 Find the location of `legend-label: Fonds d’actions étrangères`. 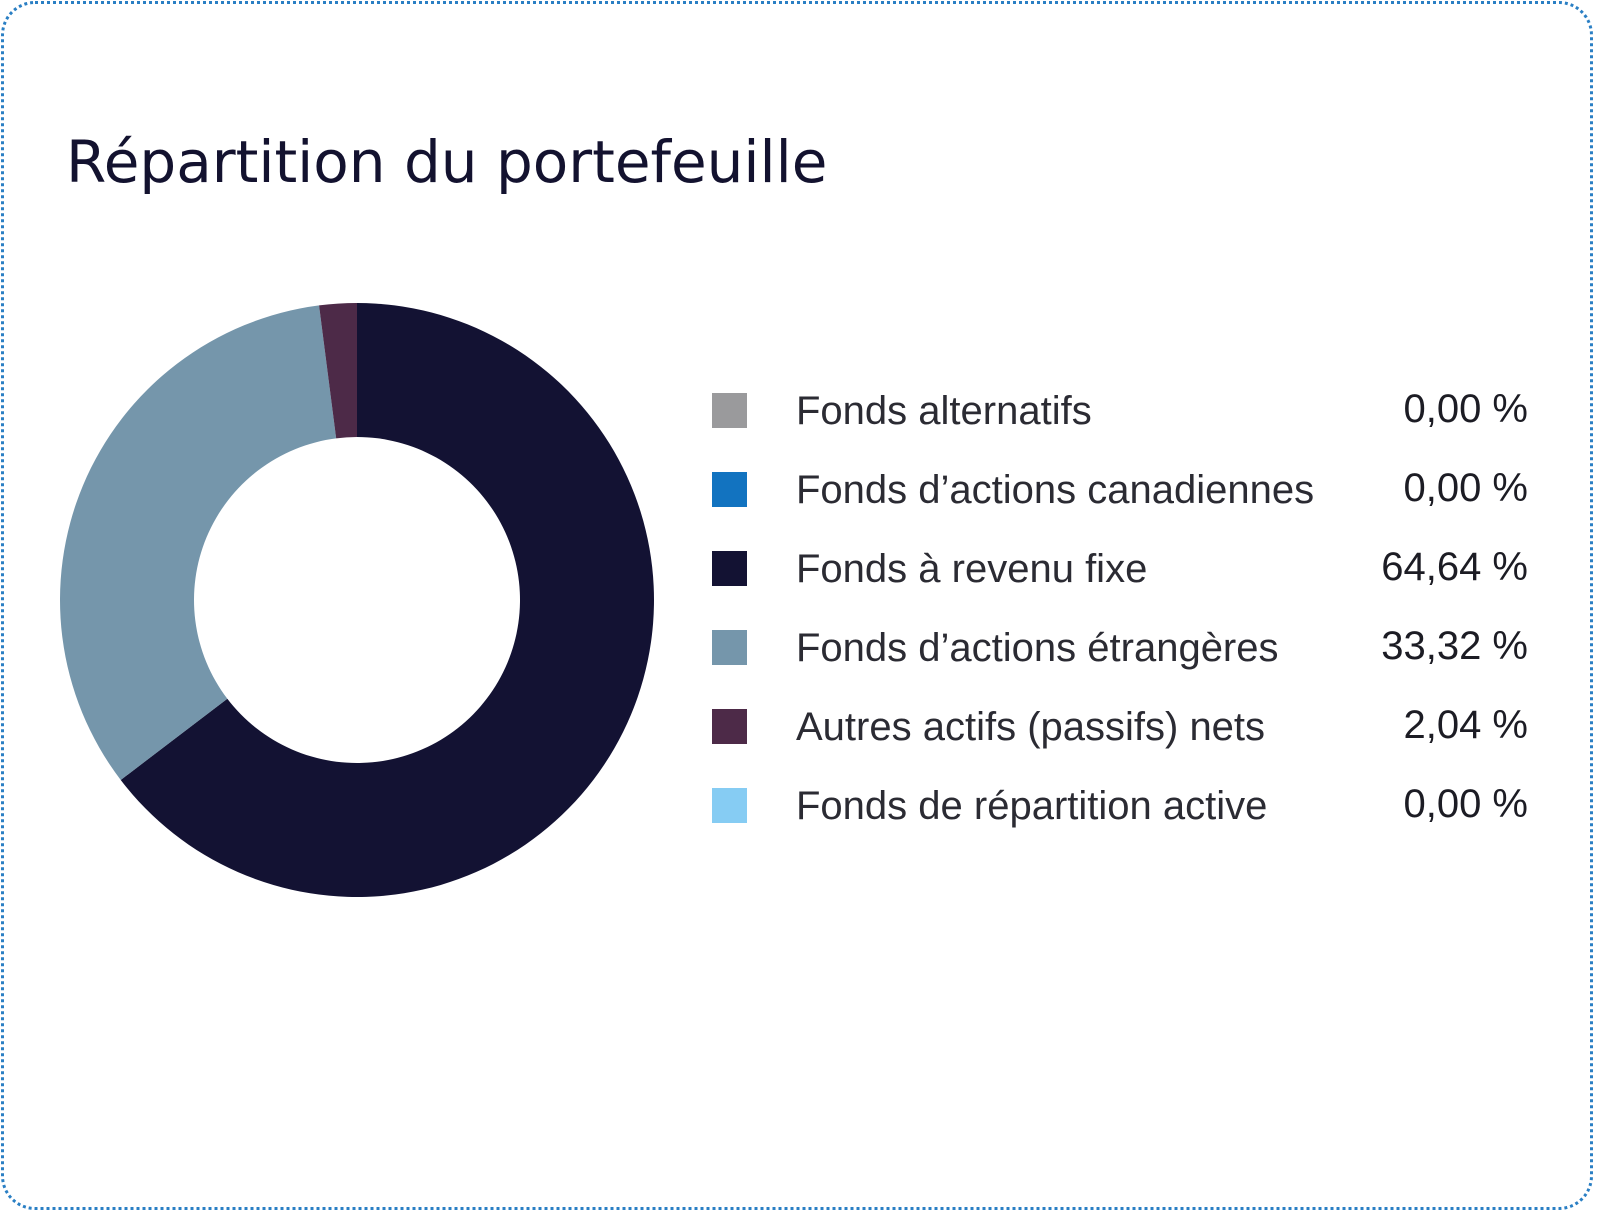

legend-label: Fonds d’actions étrangères is located at coordinates (1037, 648).